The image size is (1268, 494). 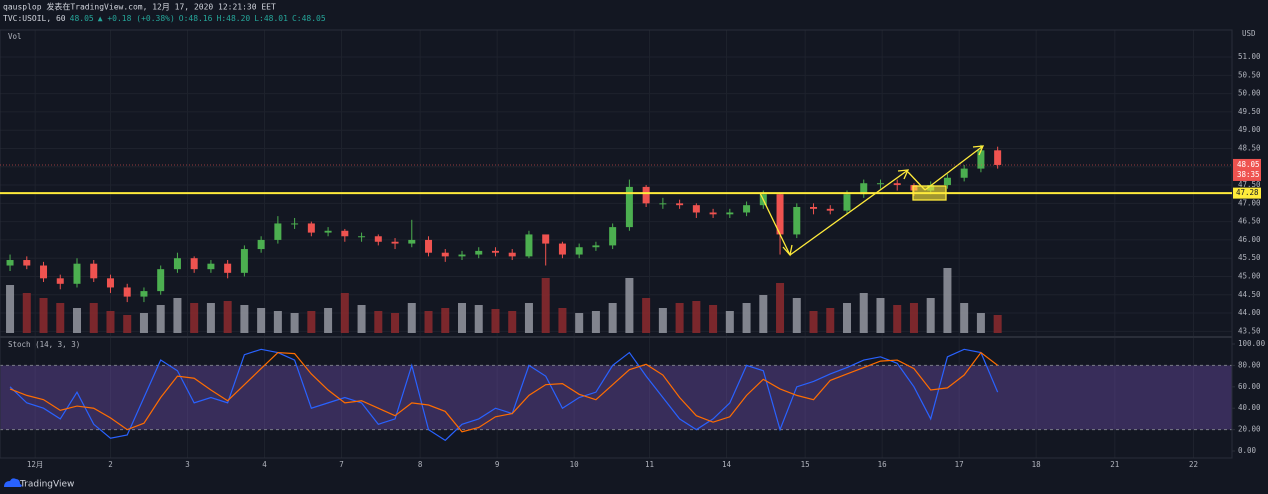 I want to click on stoch-k-line, so click(x=504, y=395).